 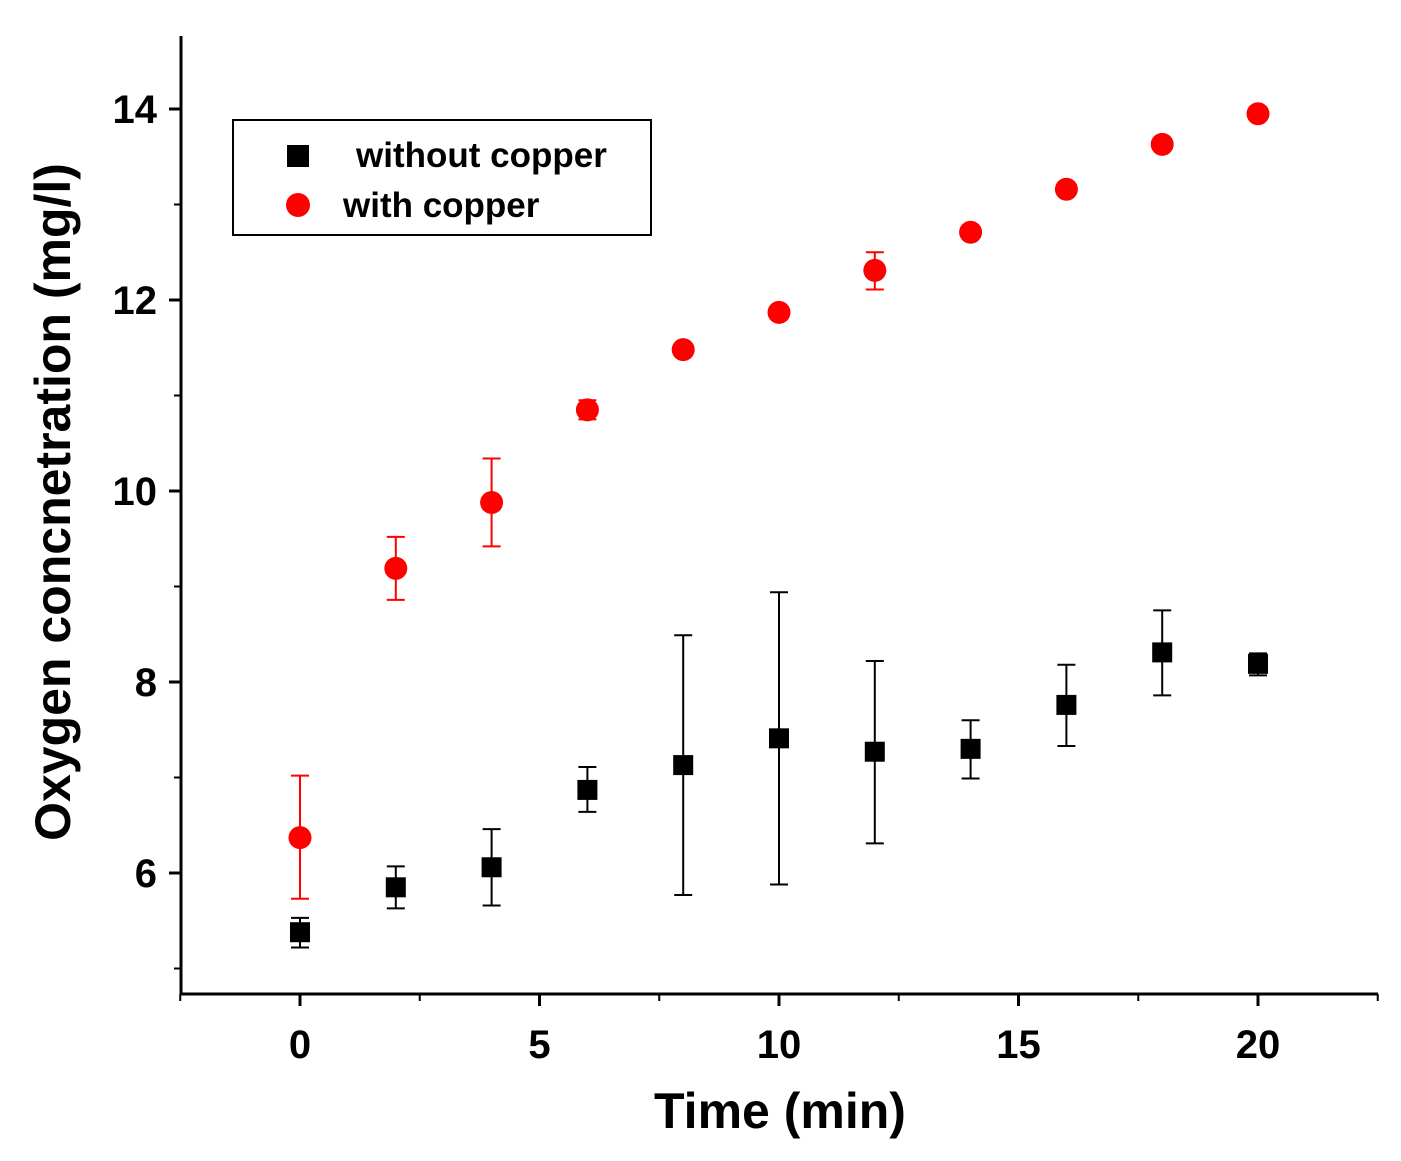 I want to click on x-tick-label: 20, so click(x=1258, y=1045).